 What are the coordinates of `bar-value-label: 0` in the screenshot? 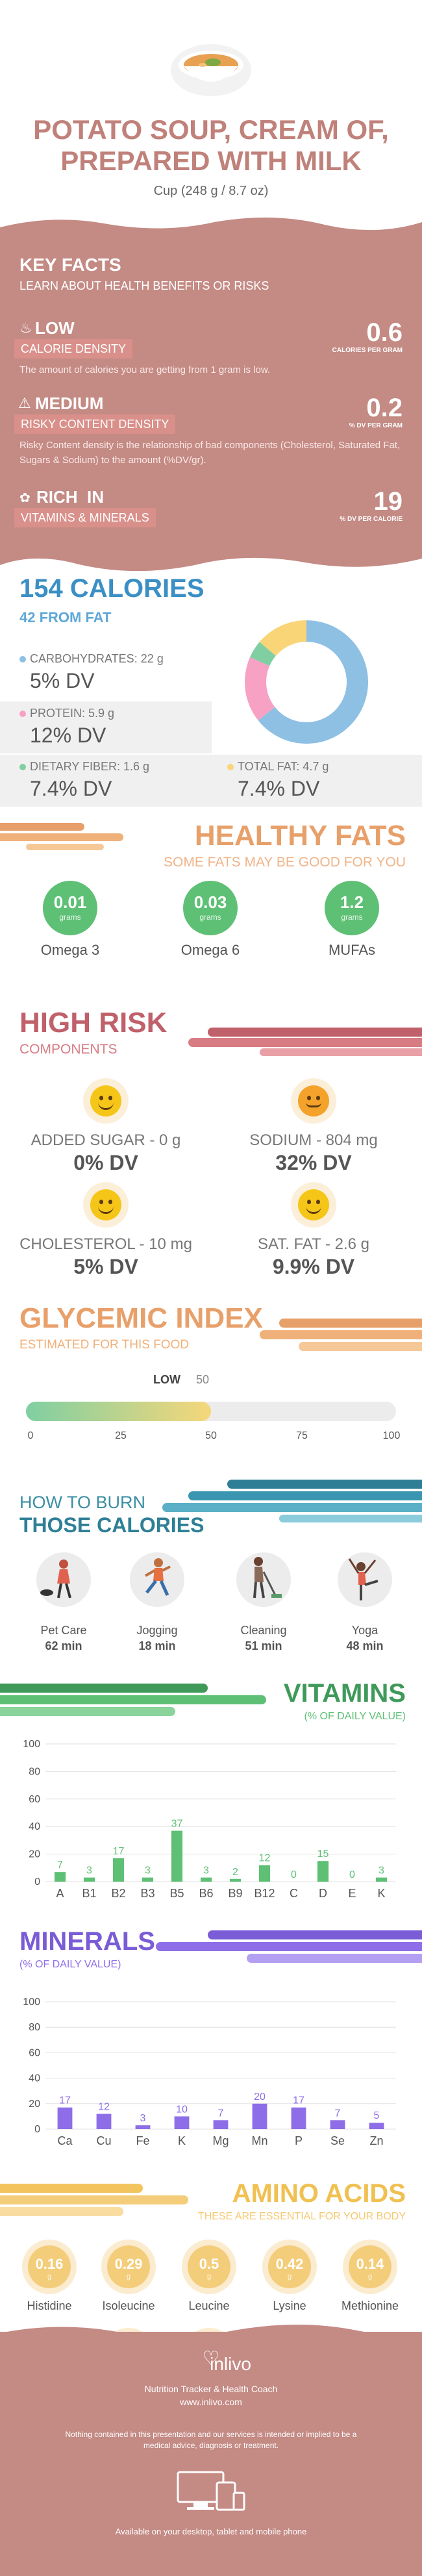 It's located at (352, 1874).